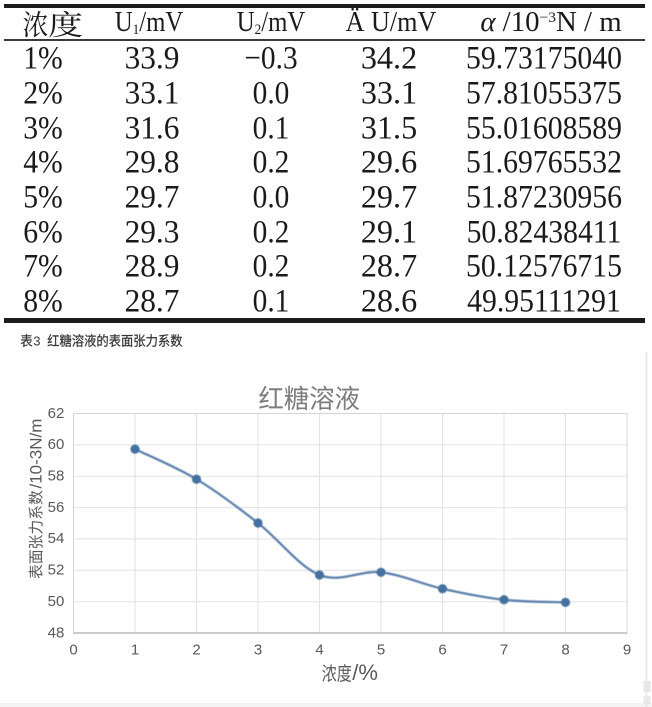 This screenshot has width=652, height=707. I want to click on svg-text: 6, so click(442, 650).